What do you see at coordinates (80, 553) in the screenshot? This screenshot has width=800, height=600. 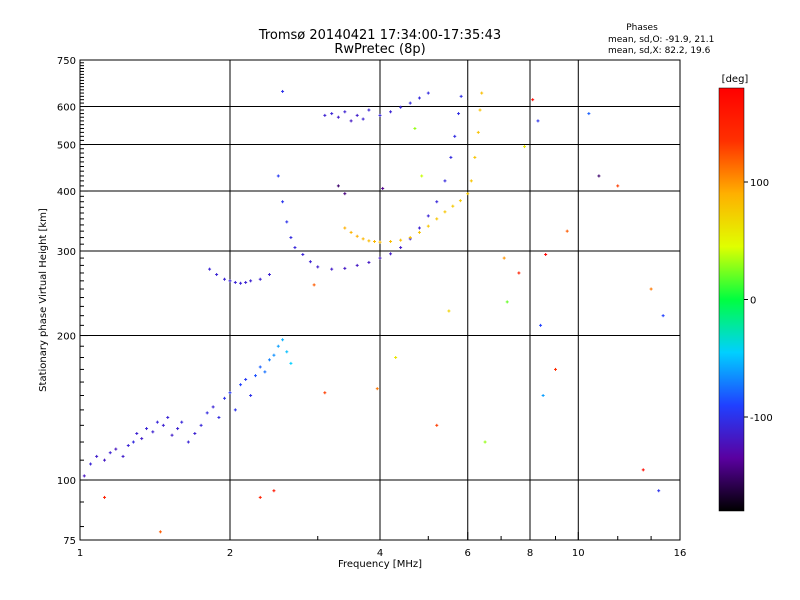 I see `x-tick-label: 1` at bounding box center [80, 553].